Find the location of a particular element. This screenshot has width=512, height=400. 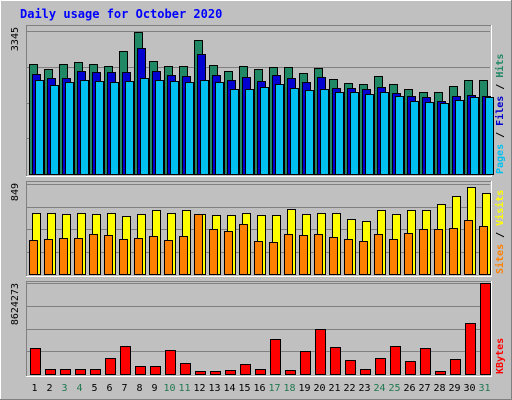

series-legend-label: KBytes is located at coordinates (500, 356).